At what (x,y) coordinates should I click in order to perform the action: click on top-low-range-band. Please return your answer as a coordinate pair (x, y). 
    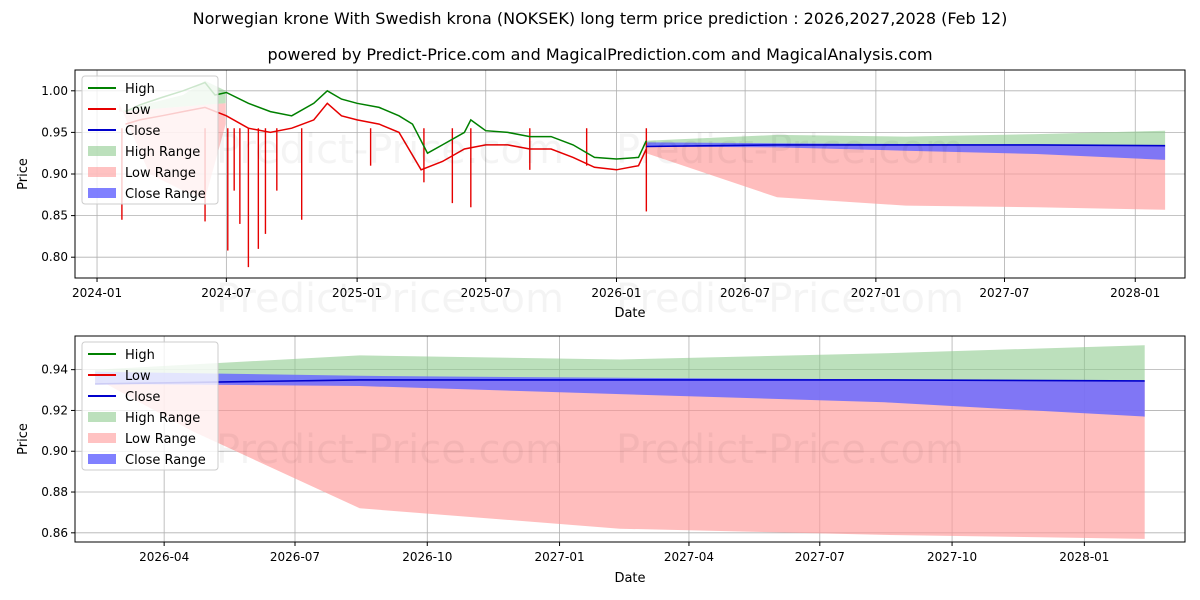
    Looking at the image, I should click on (906, 177).